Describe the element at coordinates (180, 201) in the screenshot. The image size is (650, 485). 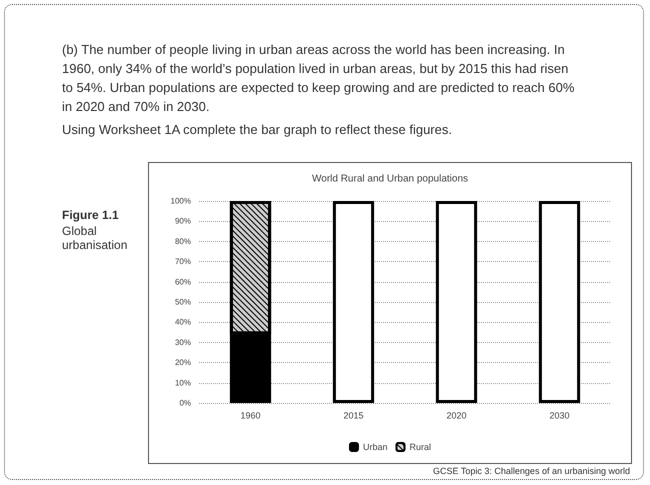
I see `y-tick-label: 100%` at that location.